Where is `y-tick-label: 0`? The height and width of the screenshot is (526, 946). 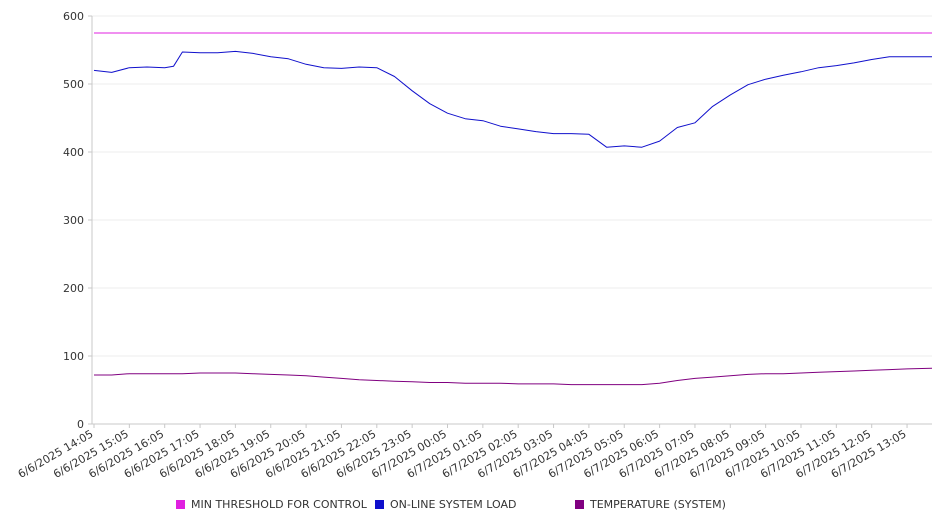 y-tick-label: 0 is located at coordinates (80, 424).